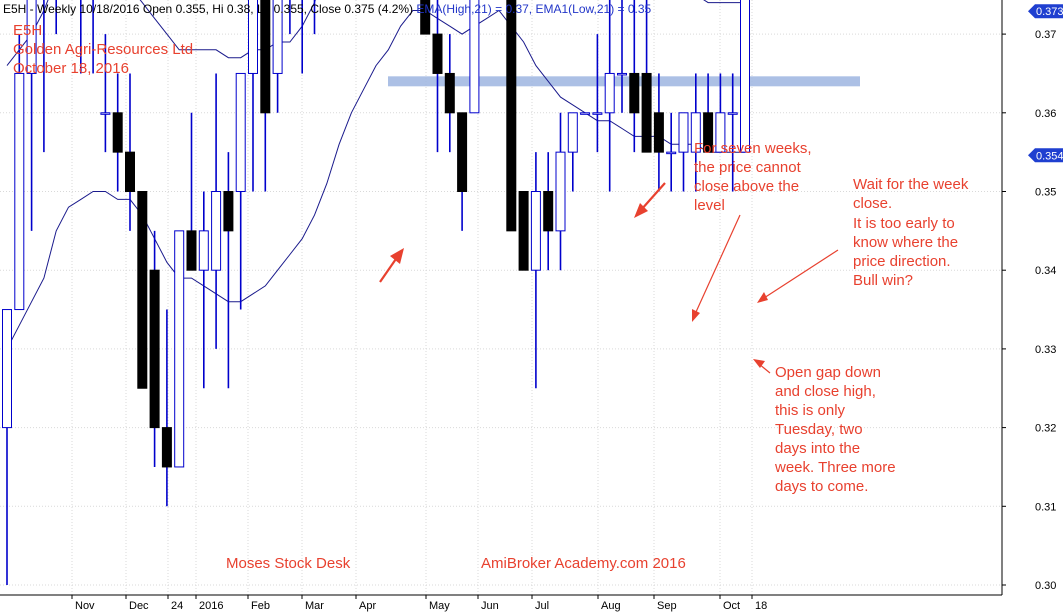  I want to click on note-gap-6: week. Three more, so click(835, 467).